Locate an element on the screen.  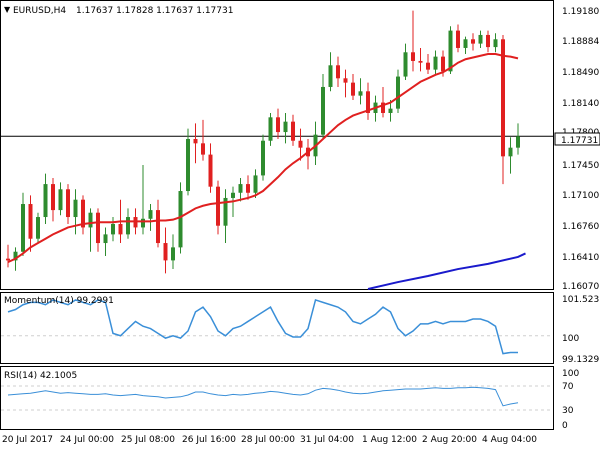
time-label: 20 Jul 2017 is located at coordinates (27, 440).